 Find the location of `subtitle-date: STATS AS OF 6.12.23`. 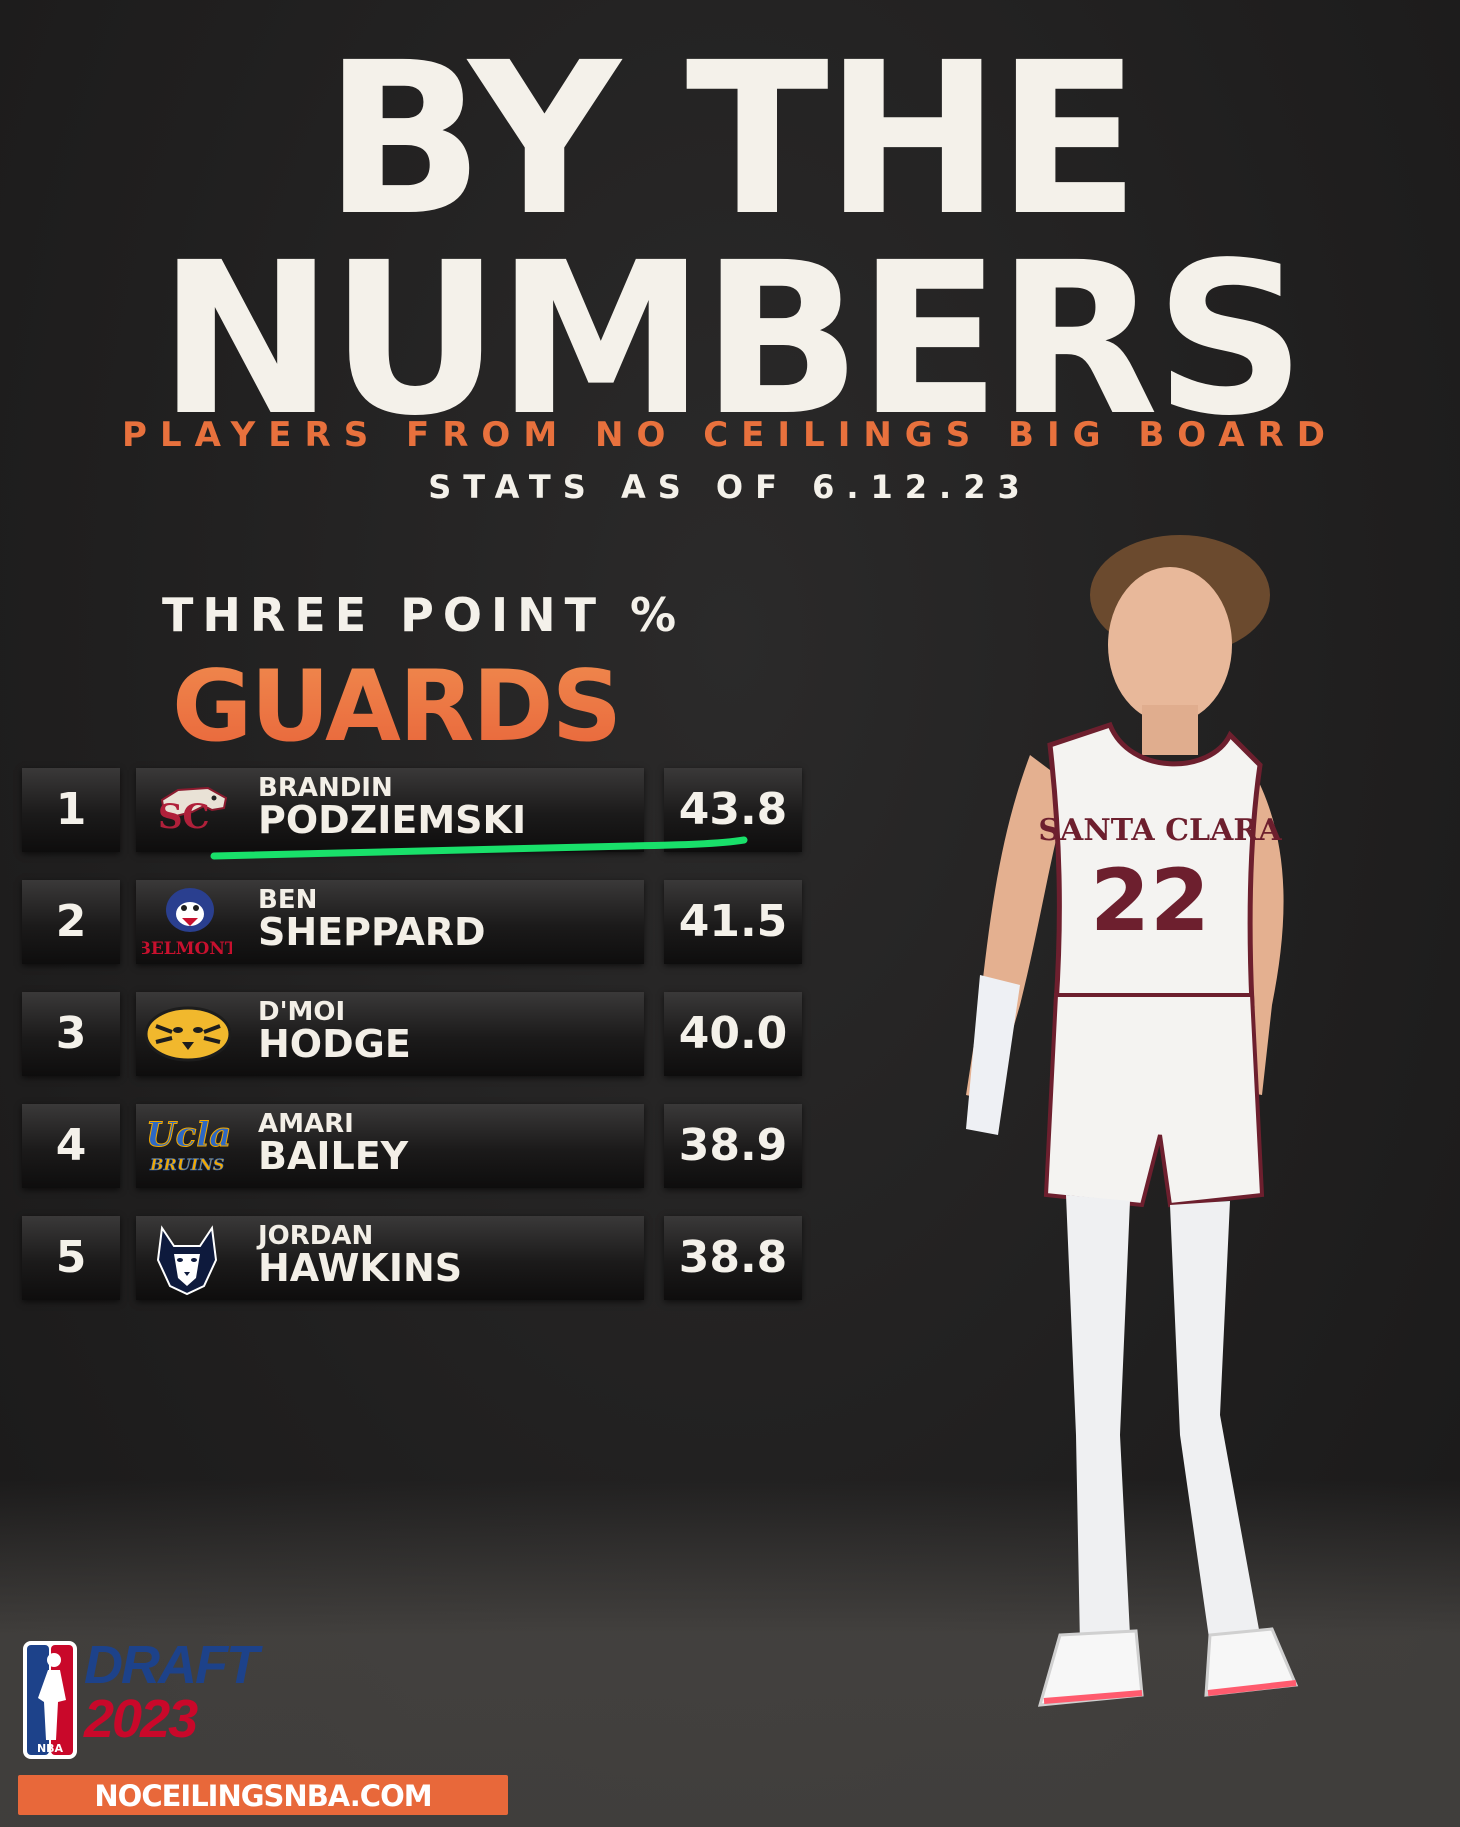

subtitle-date: STATS AS OF 6.12.23 is located at coordinates (730, 487).